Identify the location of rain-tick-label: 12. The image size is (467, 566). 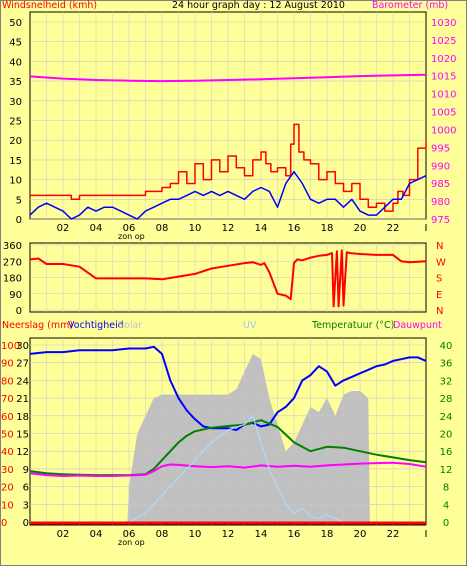
(22, 452).